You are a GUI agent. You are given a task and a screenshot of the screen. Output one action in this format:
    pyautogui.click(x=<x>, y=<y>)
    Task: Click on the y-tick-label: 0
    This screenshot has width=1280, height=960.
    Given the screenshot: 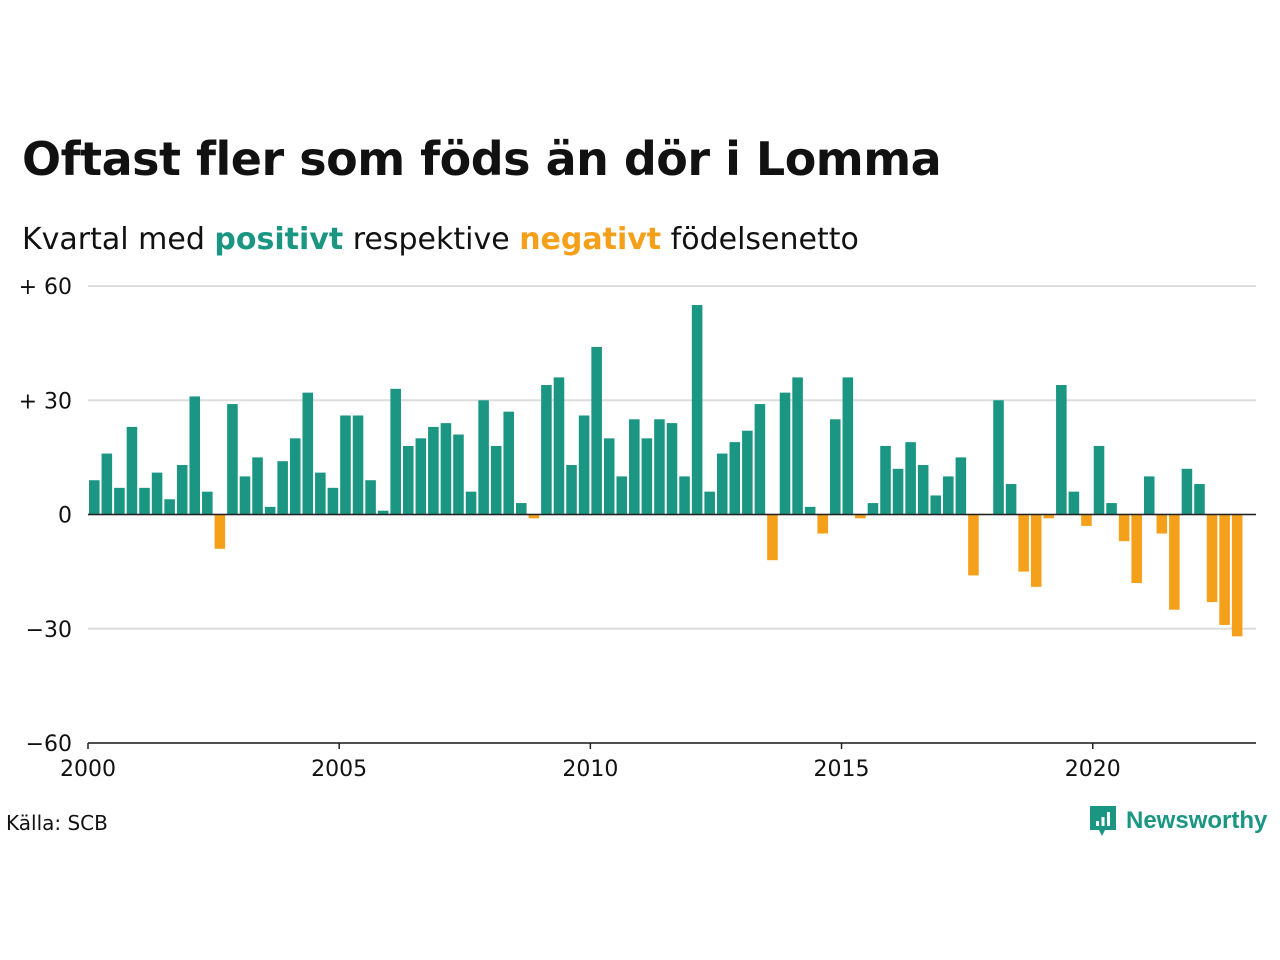 What is the action you would take?
    pyautogui.click(x=65, y=516)
    